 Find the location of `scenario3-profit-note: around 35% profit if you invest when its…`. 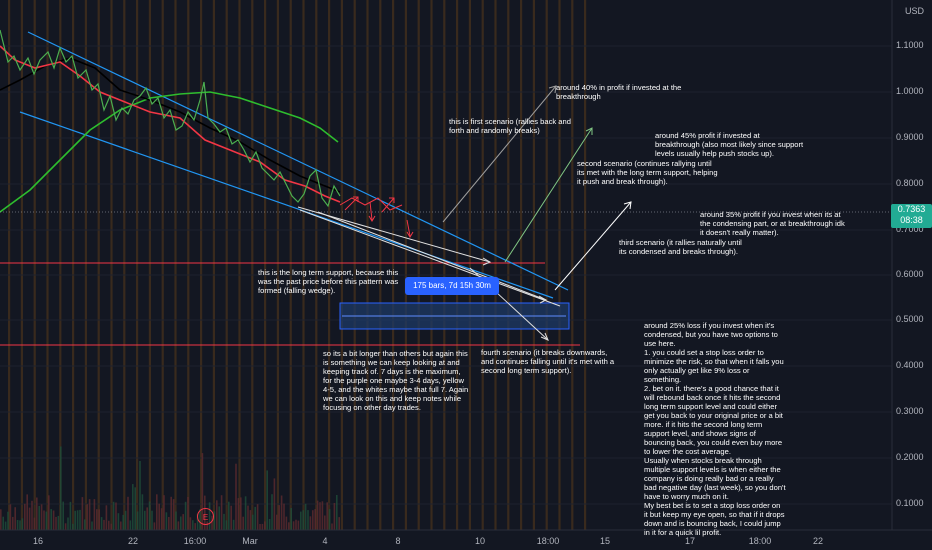

scenario3-profit-note: around 35% profit if you invest when its… is located at coordinates (772, 223).